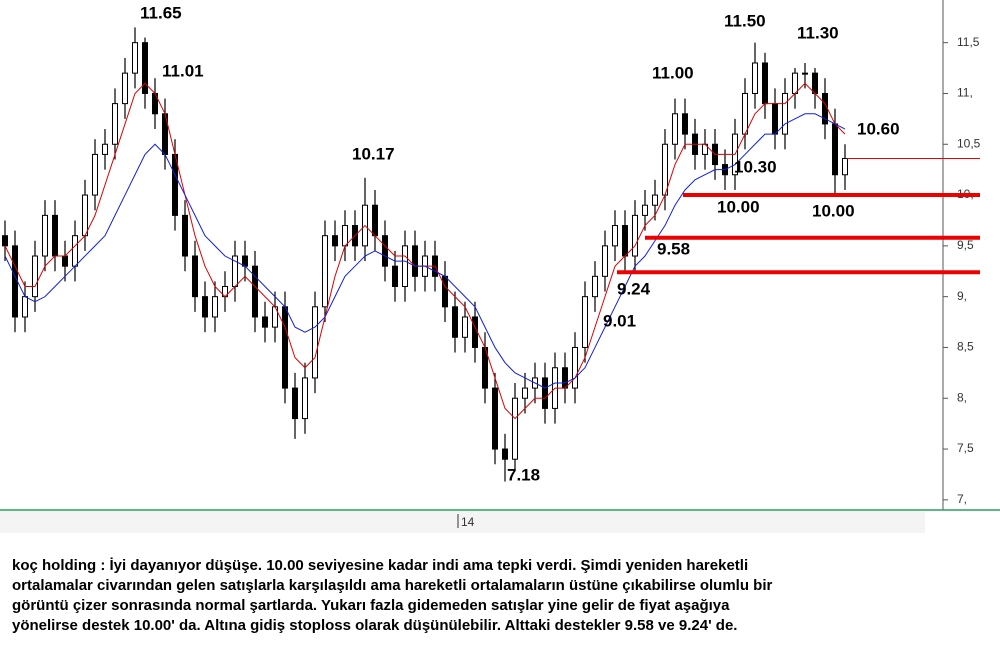 This screenshot has width=1000, height=655. What do you see at coordinates (962, 499) in the screenshot?
I see `y-tick-label: 7,` at bounding box center [962, 499].